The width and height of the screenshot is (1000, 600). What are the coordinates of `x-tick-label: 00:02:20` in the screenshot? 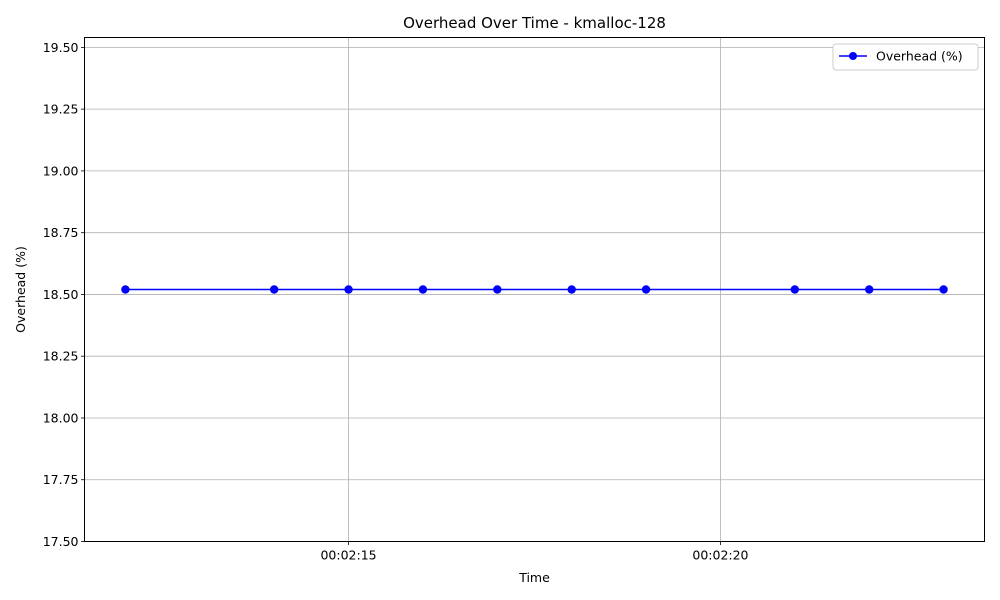 It's located at (720, 555).